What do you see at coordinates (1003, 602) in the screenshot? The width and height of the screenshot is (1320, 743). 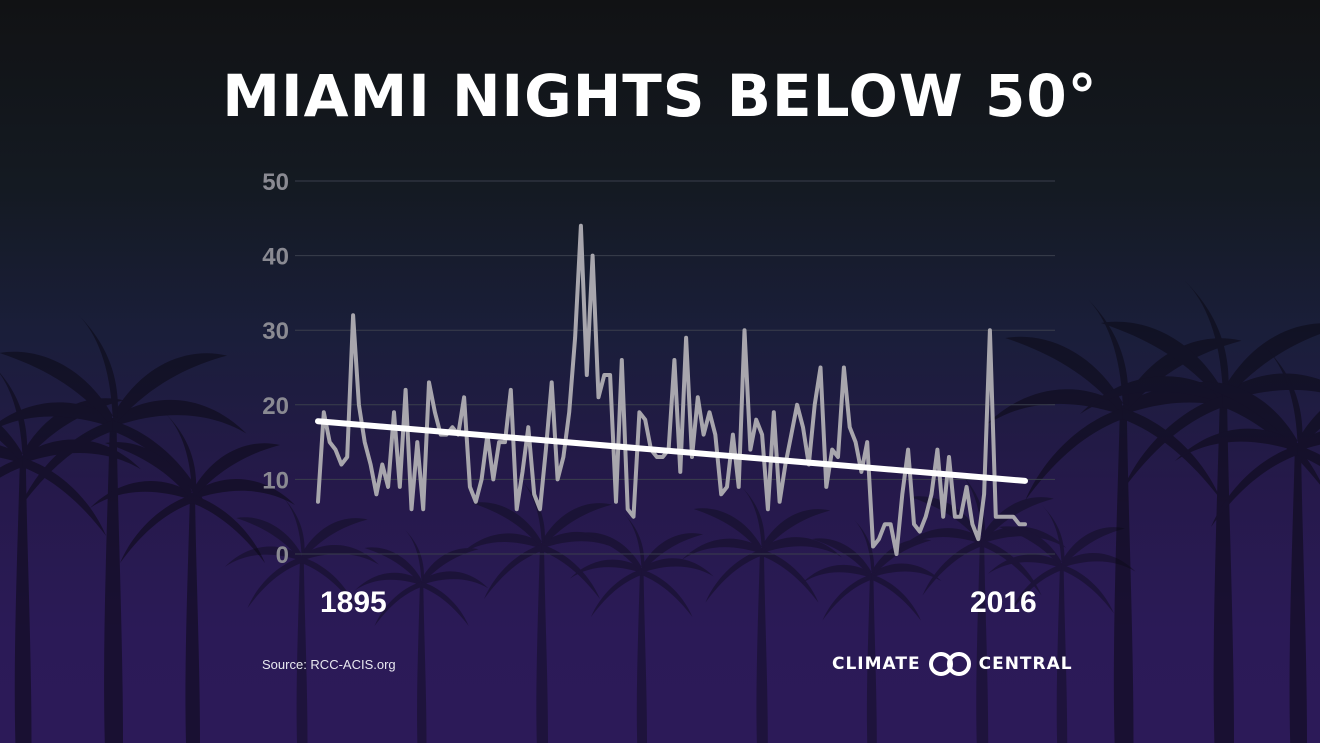 I see `x-tick-label-end: 2016` at bounding box center [1003, 602].